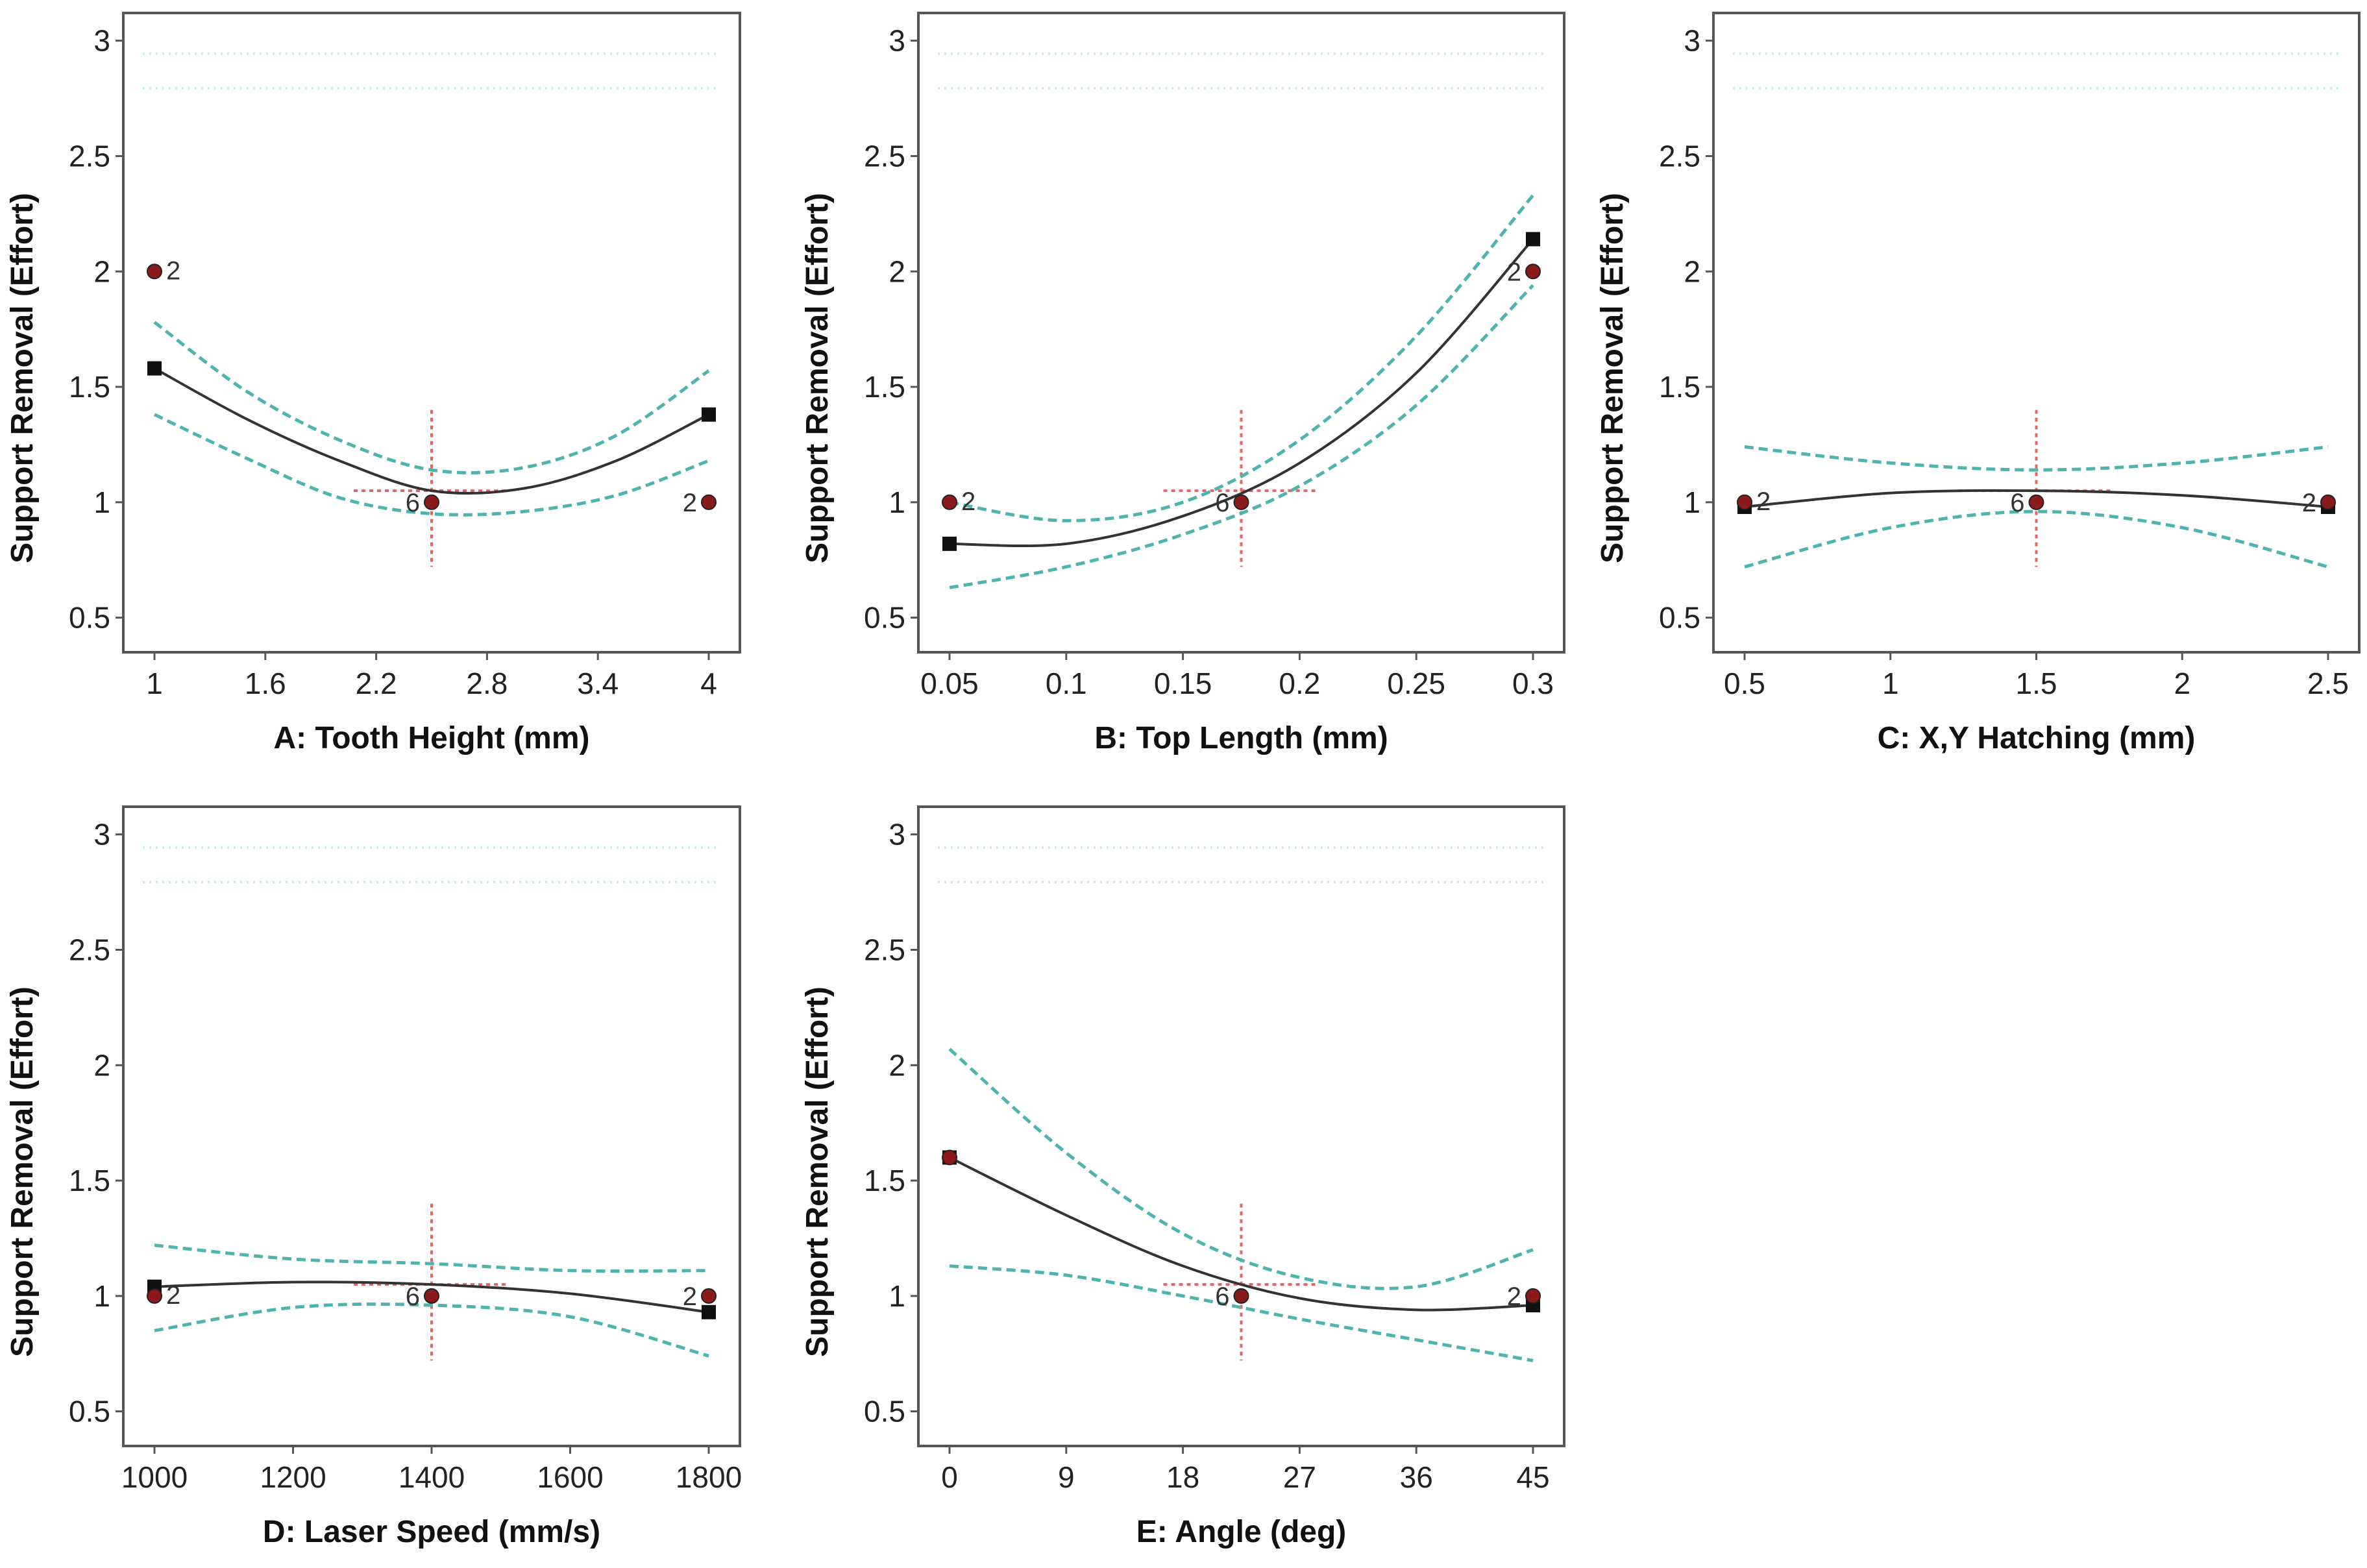  What do you see at coordinates (2037, 738) in the screenshot?
I see `x-axis-title: C: X,Y Hatching (mm)` at bounding box center [2037, 738].